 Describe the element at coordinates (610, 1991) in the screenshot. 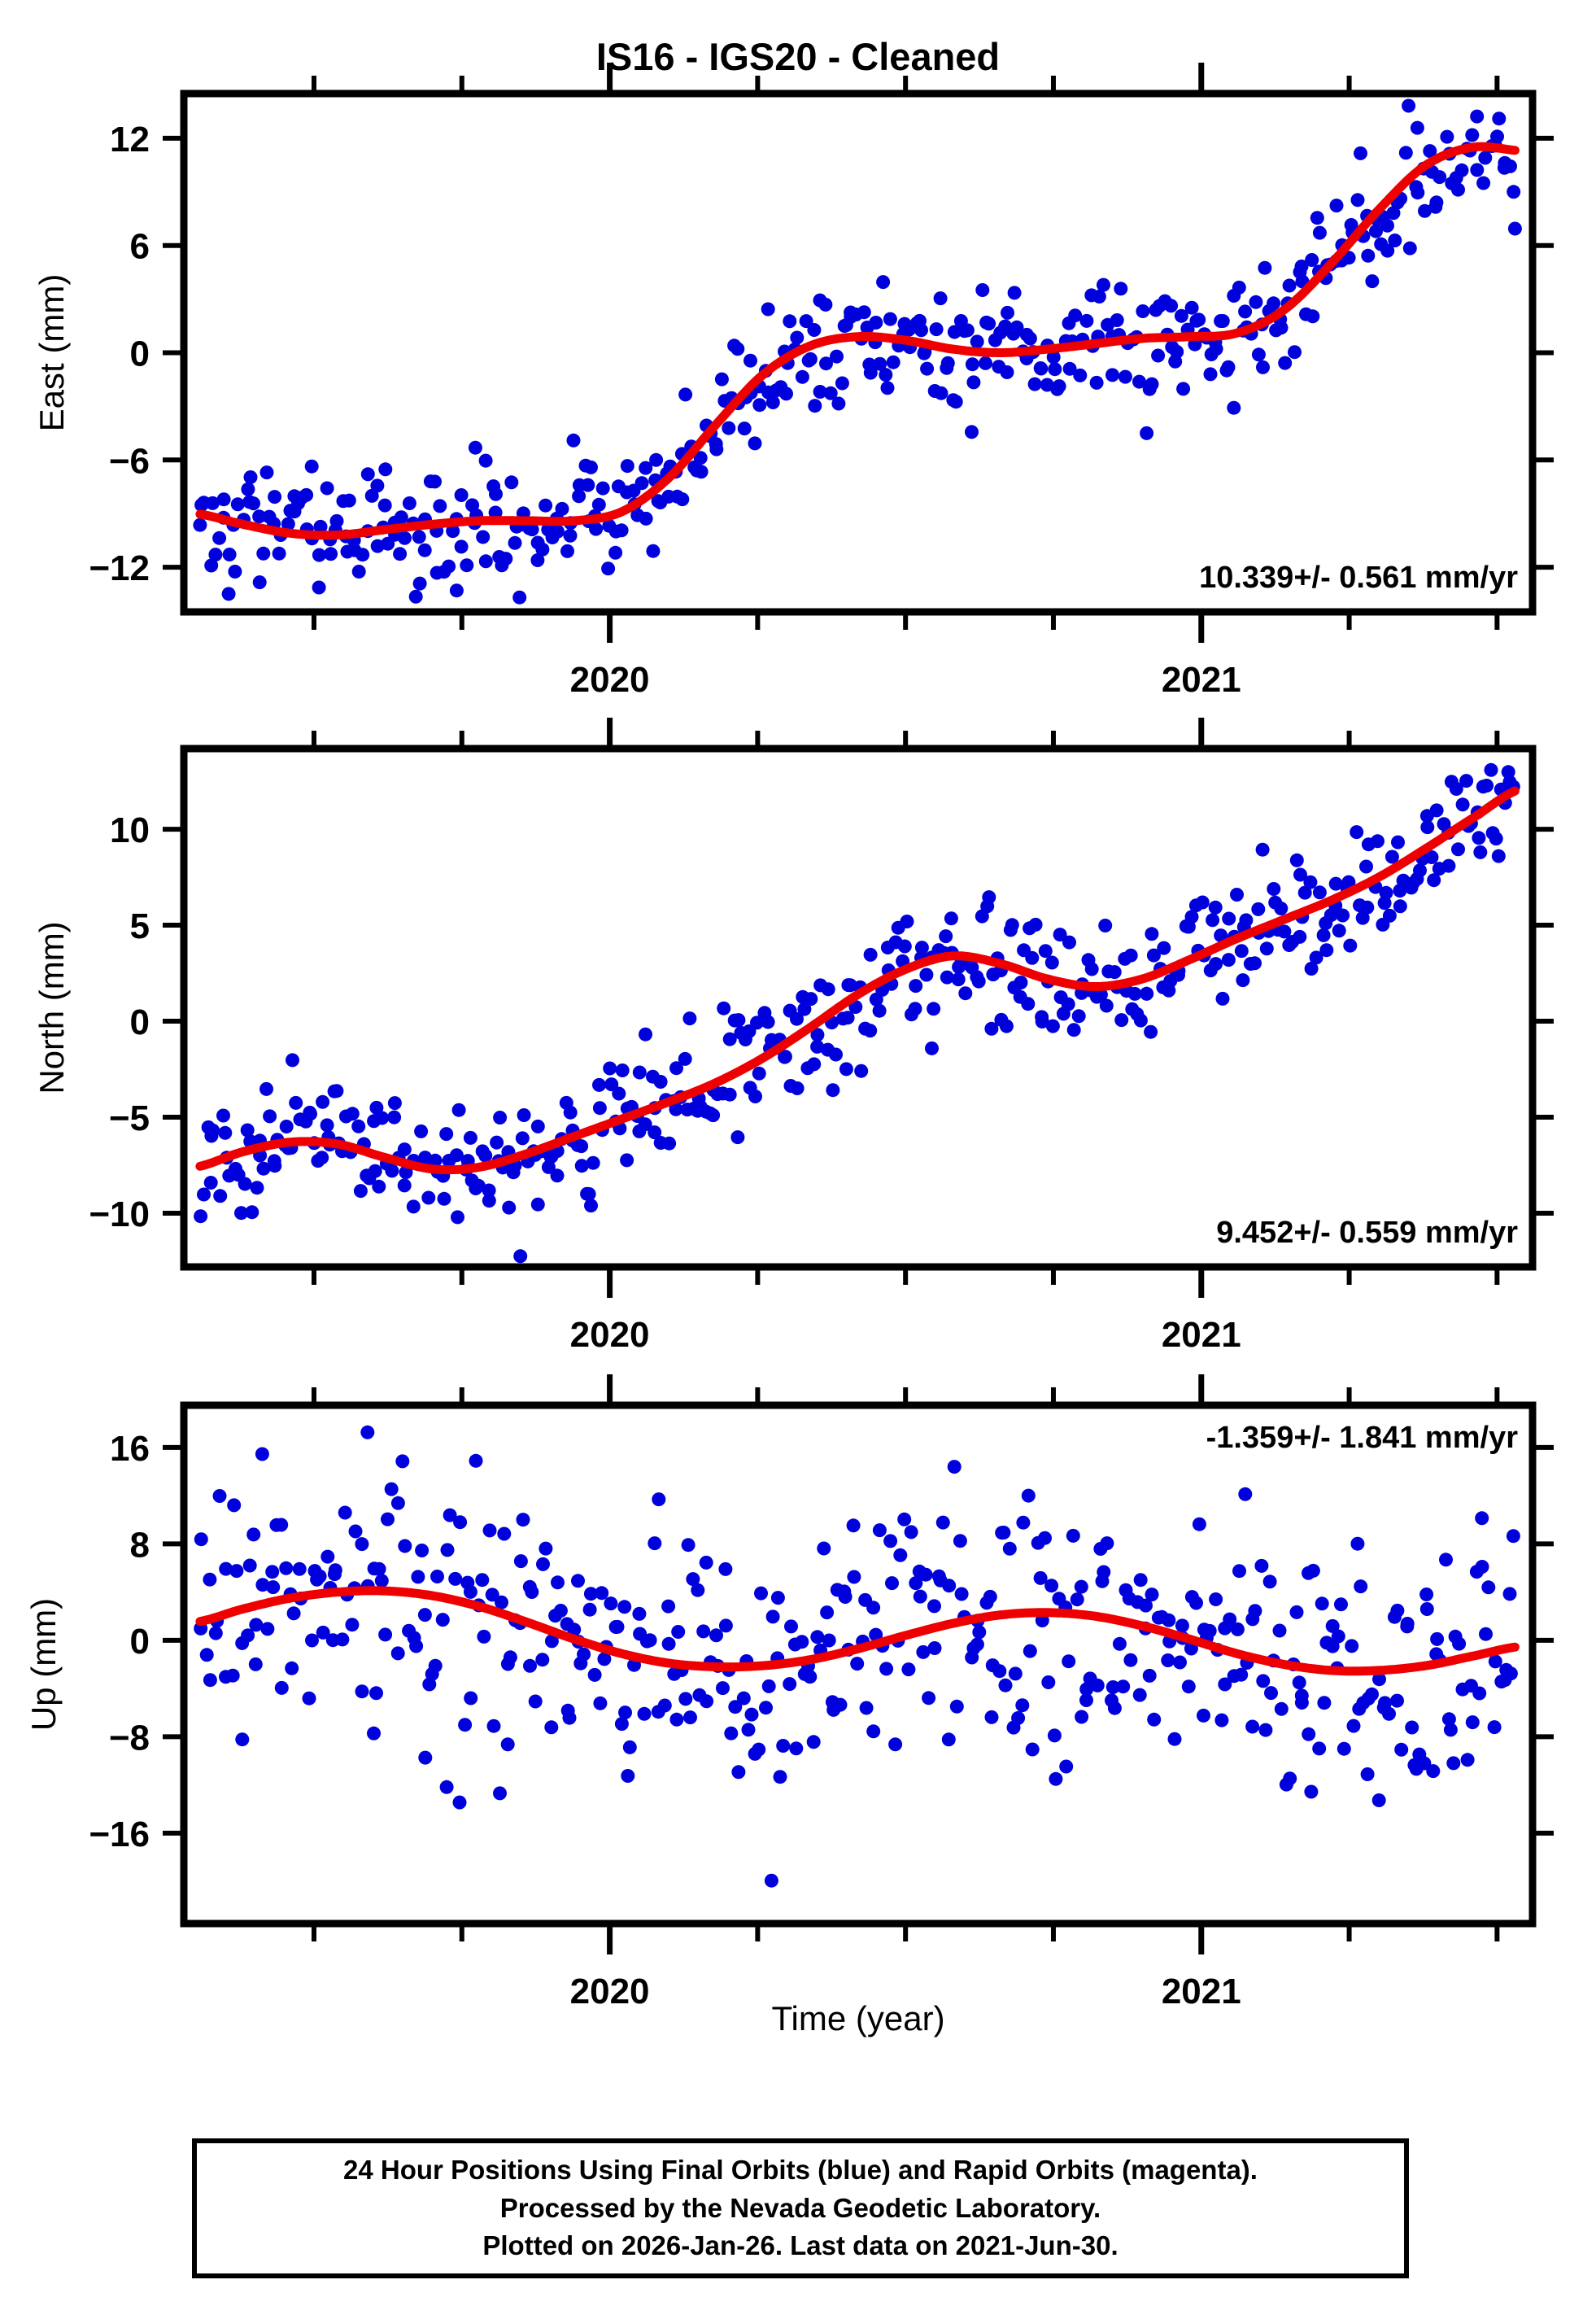

I see `x-tick-label: 2020` at that location.